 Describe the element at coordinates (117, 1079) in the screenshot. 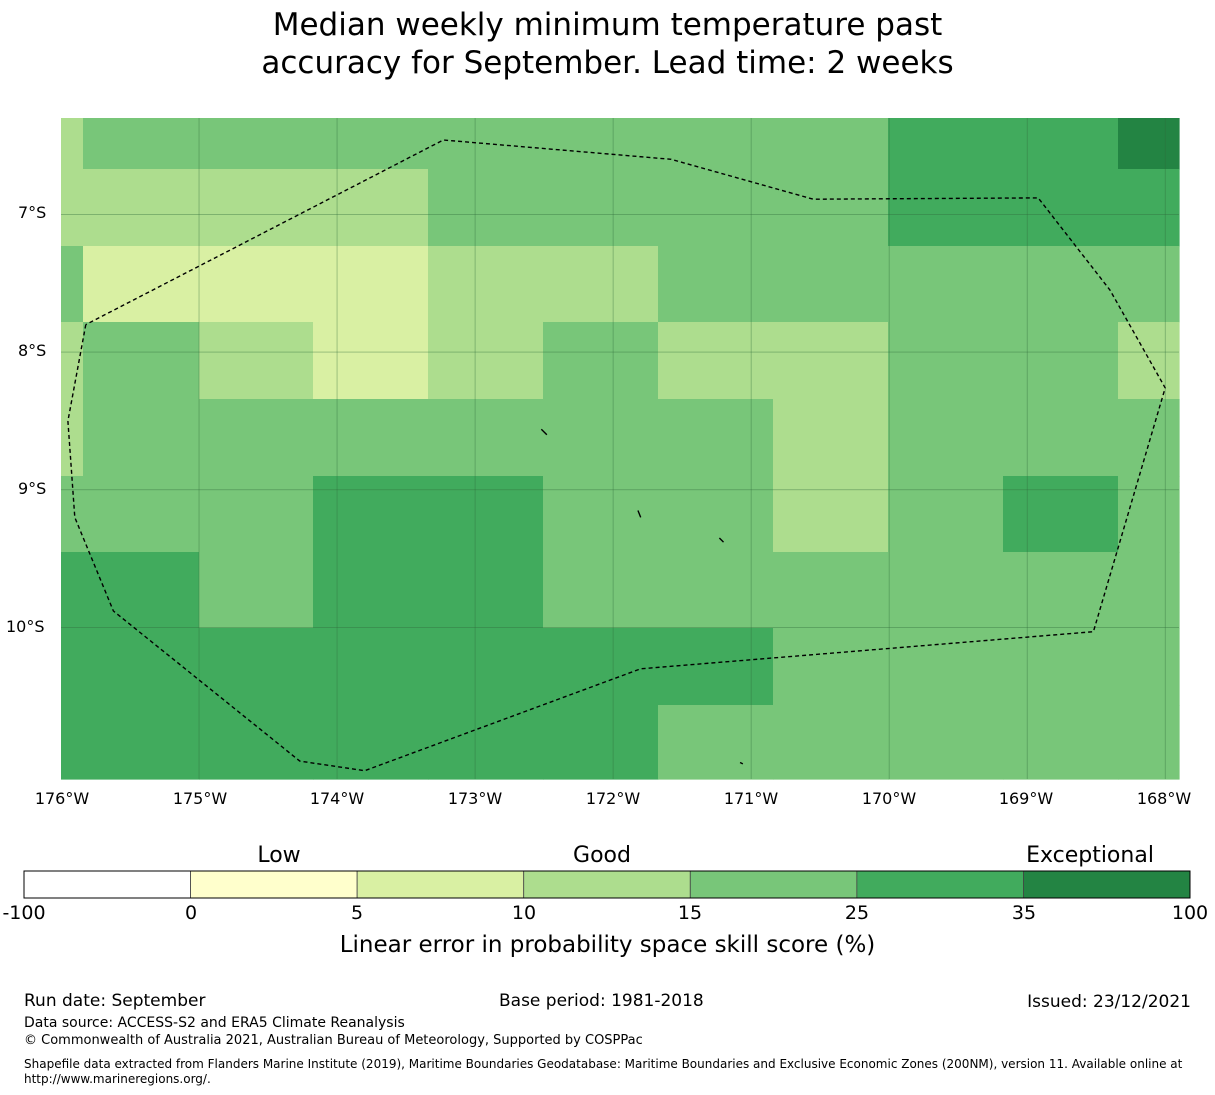

I see `shapefile-credit-line-2: http://www.marineregions.org/.` at that location.